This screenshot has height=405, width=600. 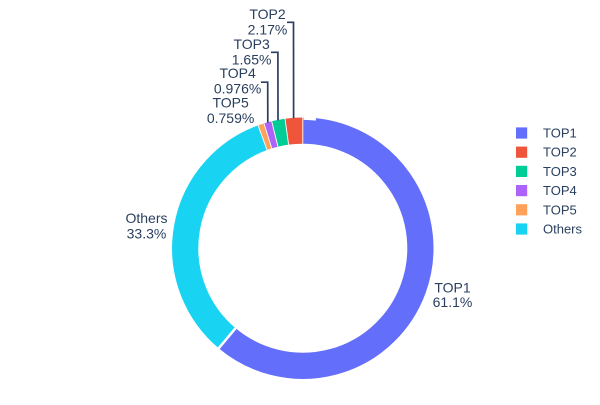 What do you see at coordinates (230, 118) in the screenshot?
I see `svg-text: 0.759%` at bounding box center [230, 118].